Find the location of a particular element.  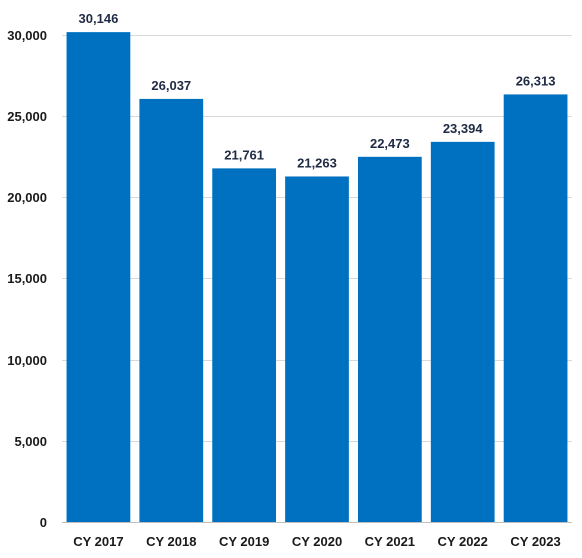

x-category-label: CY 2017 is located at coordinates (98, 541).